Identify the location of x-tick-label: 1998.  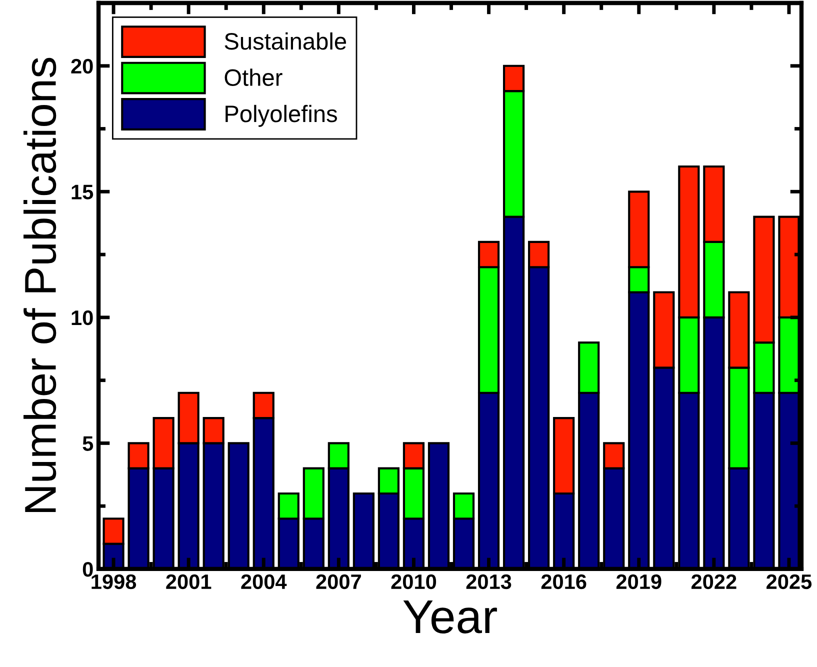
(114, 582).